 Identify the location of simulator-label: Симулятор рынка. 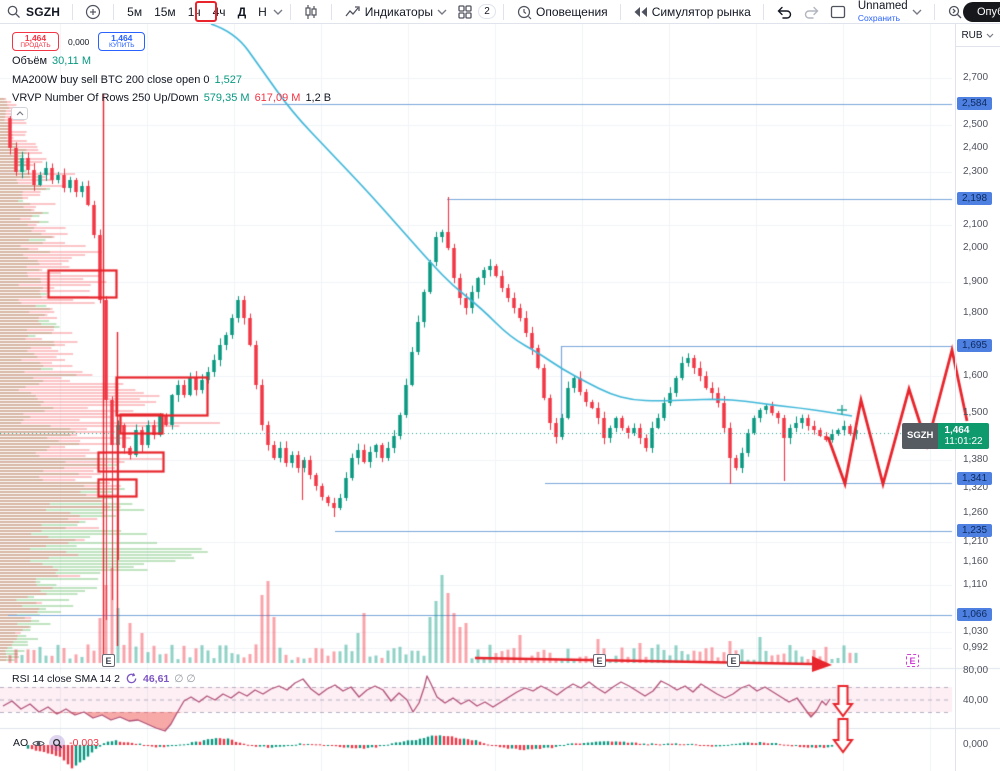
(701, 11).